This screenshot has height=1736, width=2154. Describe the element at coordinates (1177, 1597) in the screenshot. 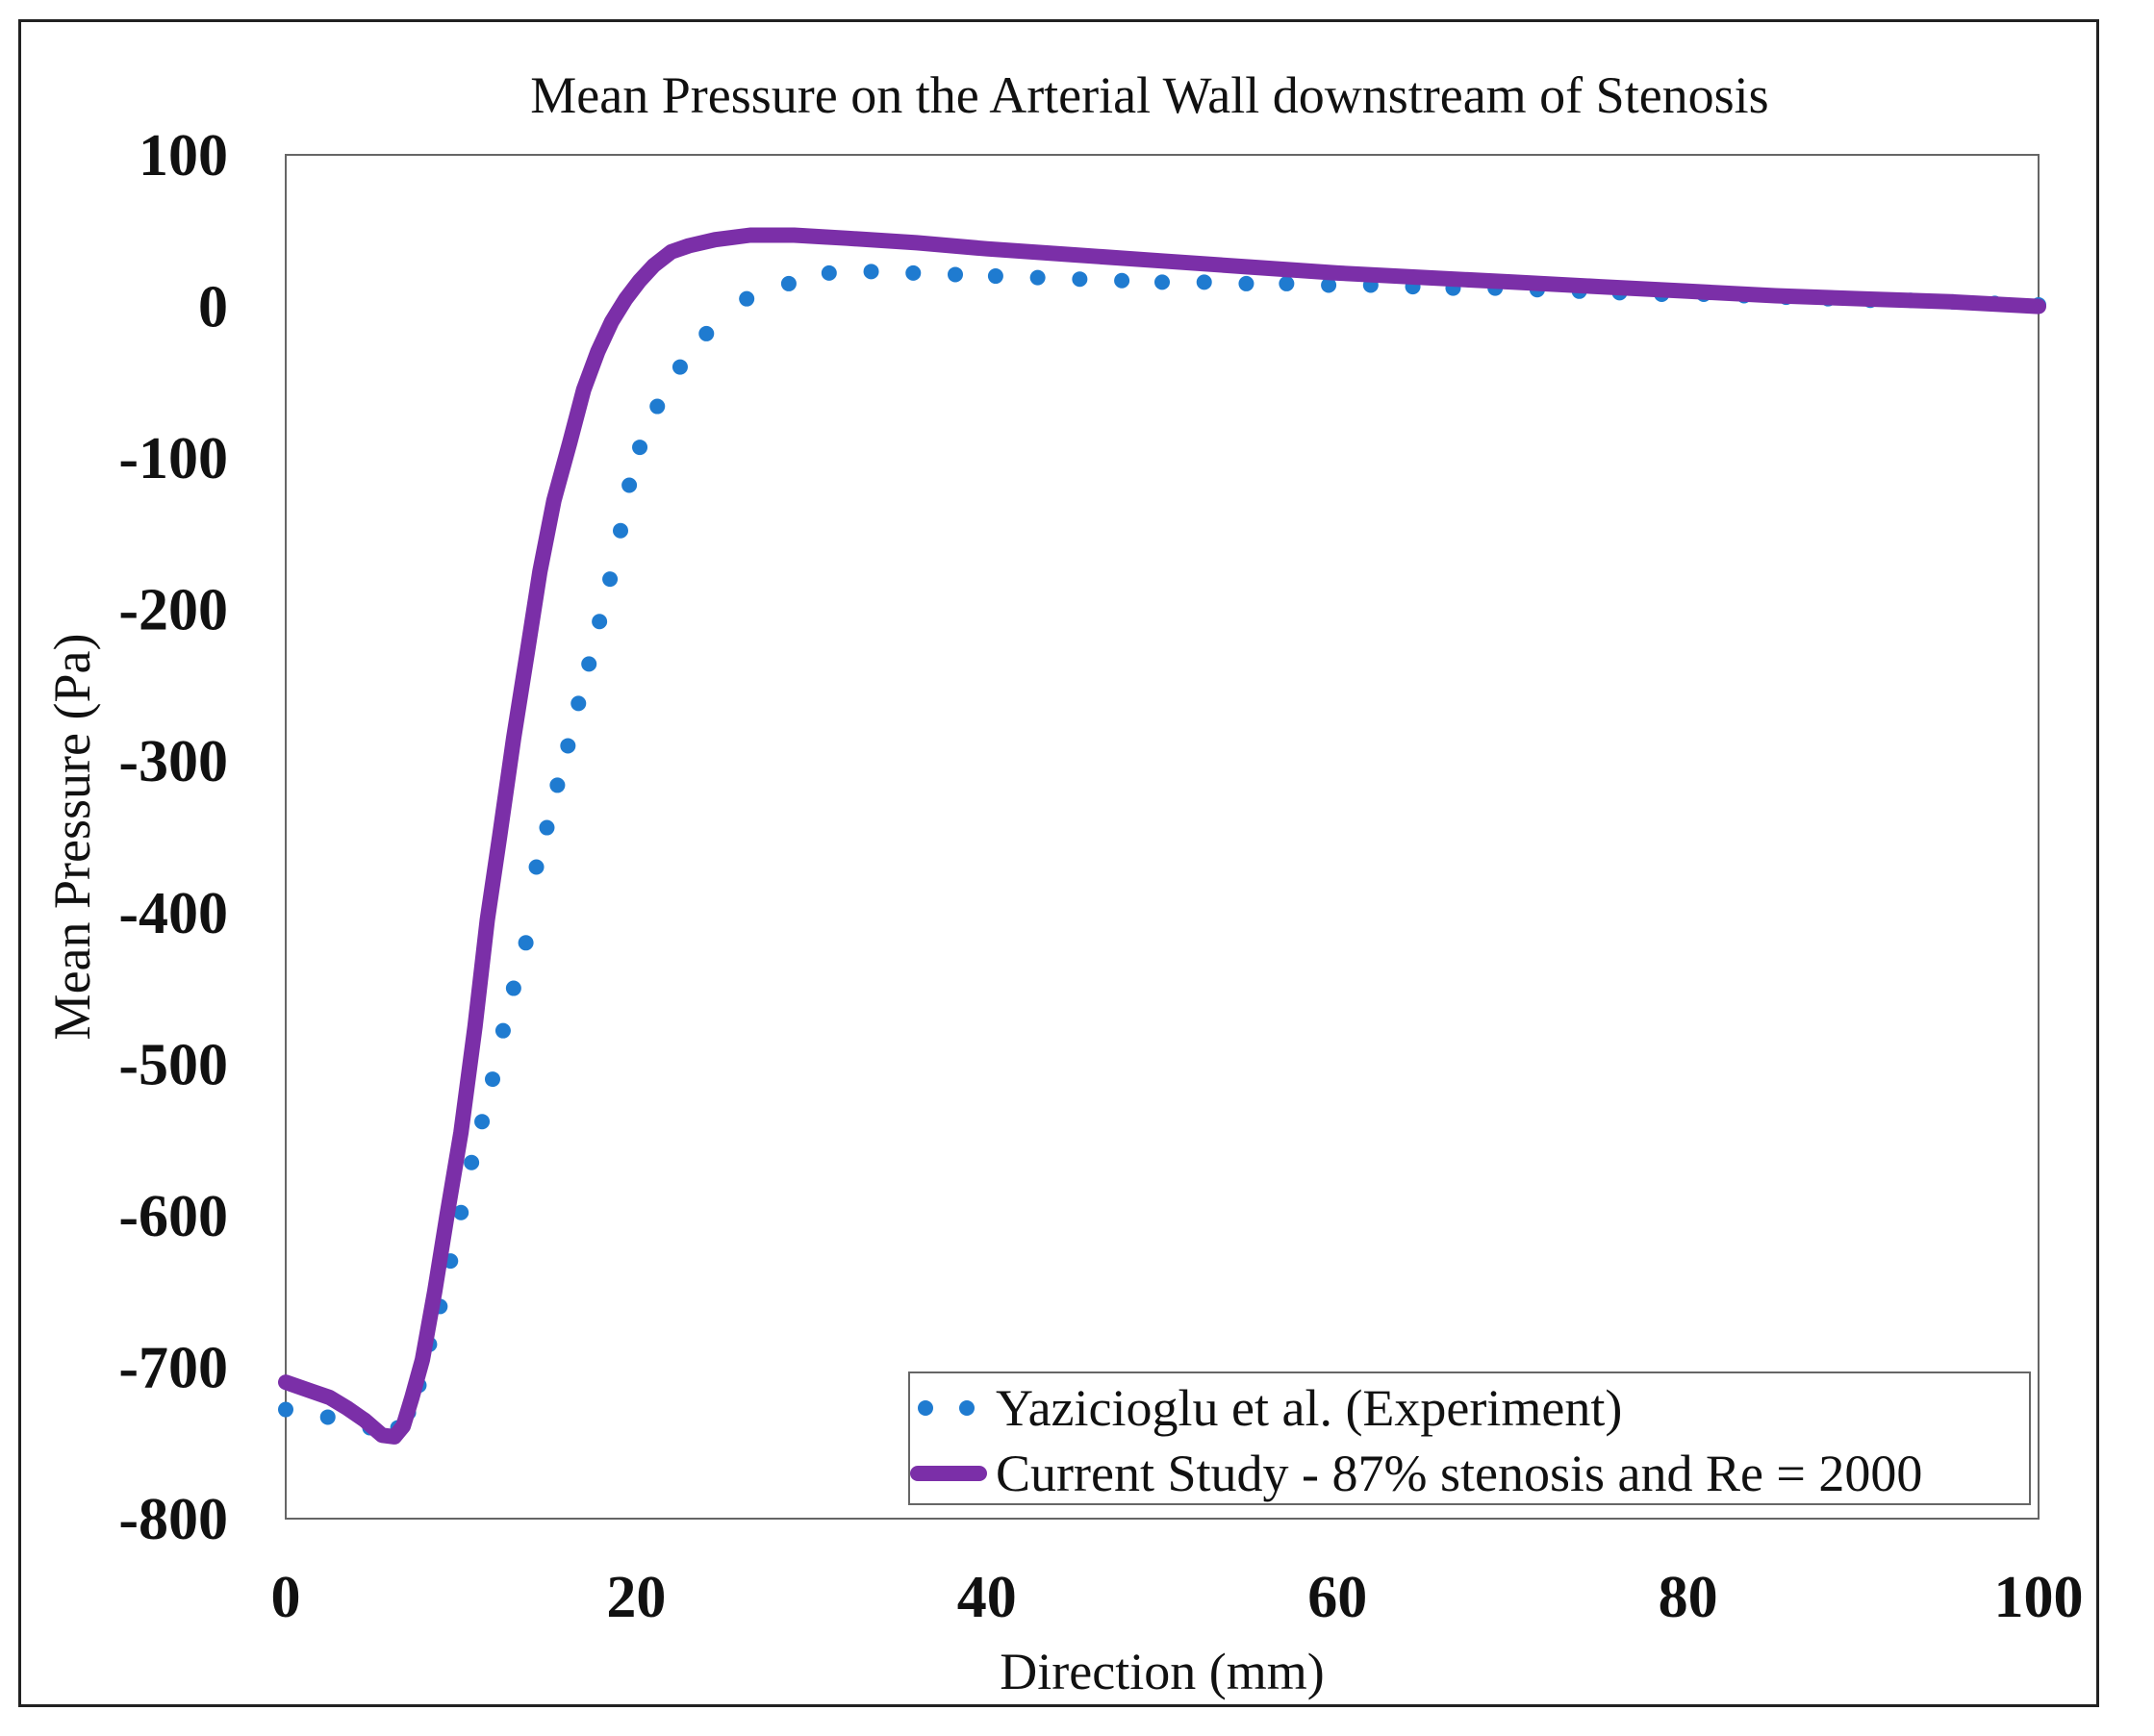

I see `x-axis-ticks: 0 20 40 60 80 100` at that location.